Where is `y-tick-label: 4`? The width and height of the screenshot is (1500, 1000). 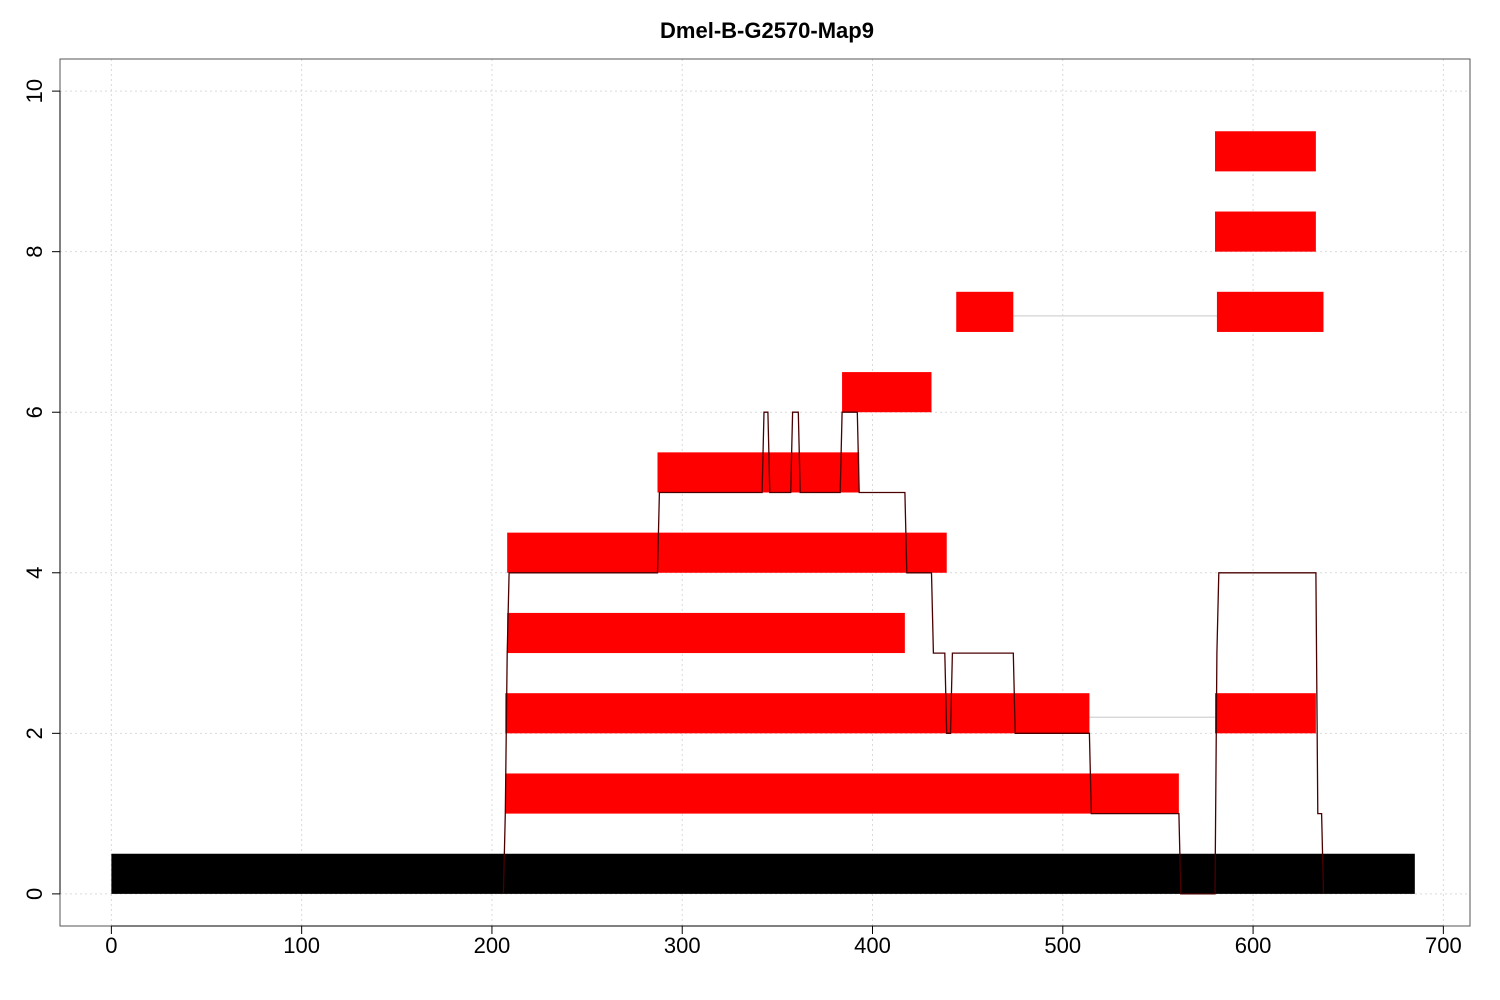 y-tick-label: 4 is located at coordinates (34, 573).